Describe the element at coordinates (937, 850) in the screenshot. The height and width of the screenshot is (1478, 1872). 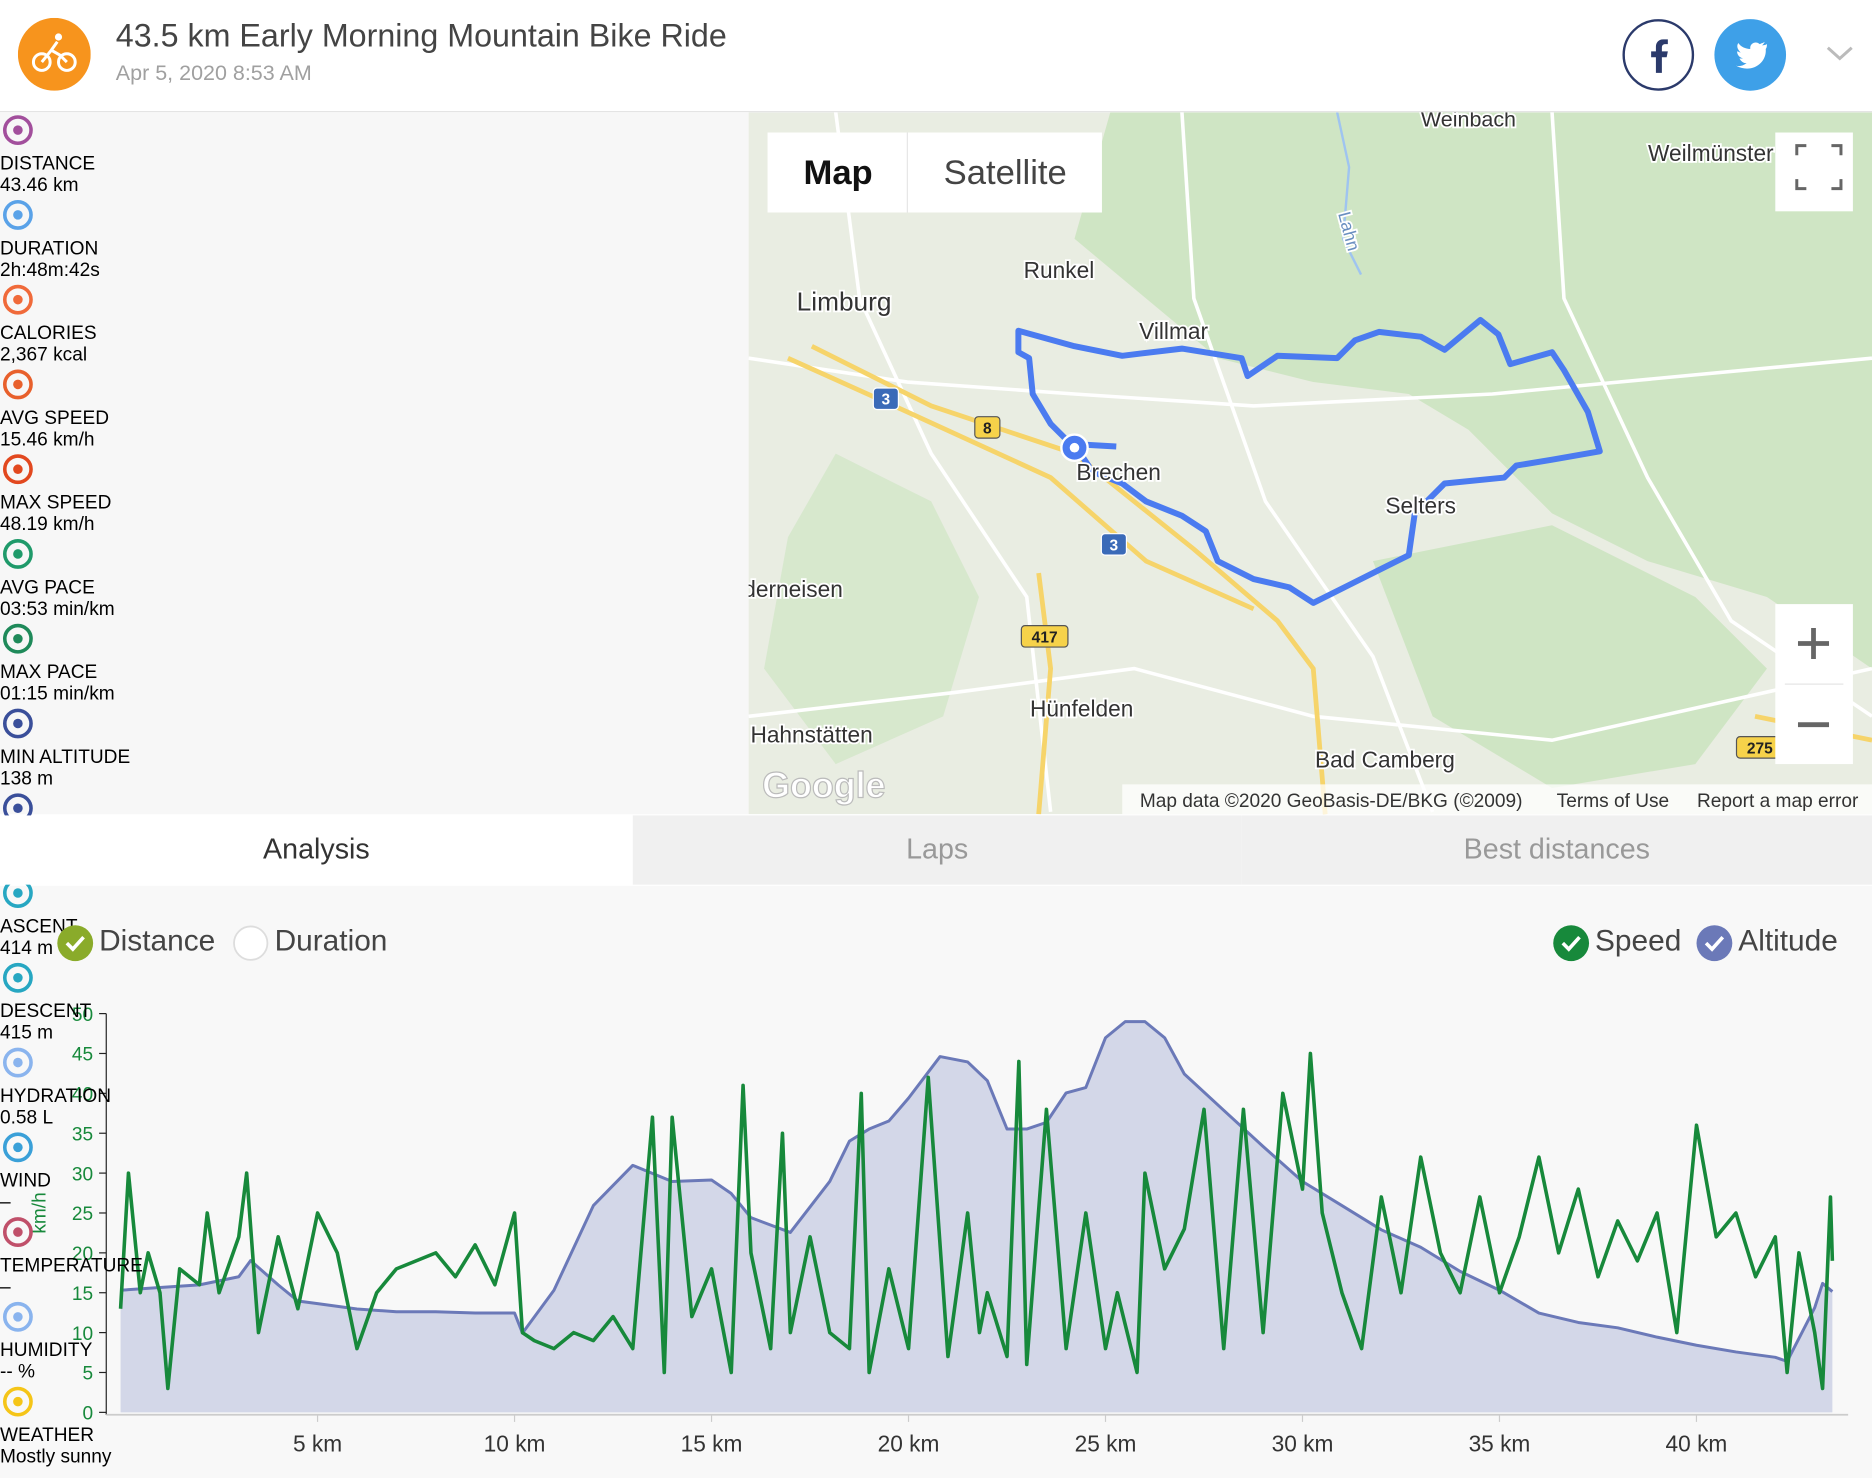
I see `tab: Laps` at that location.